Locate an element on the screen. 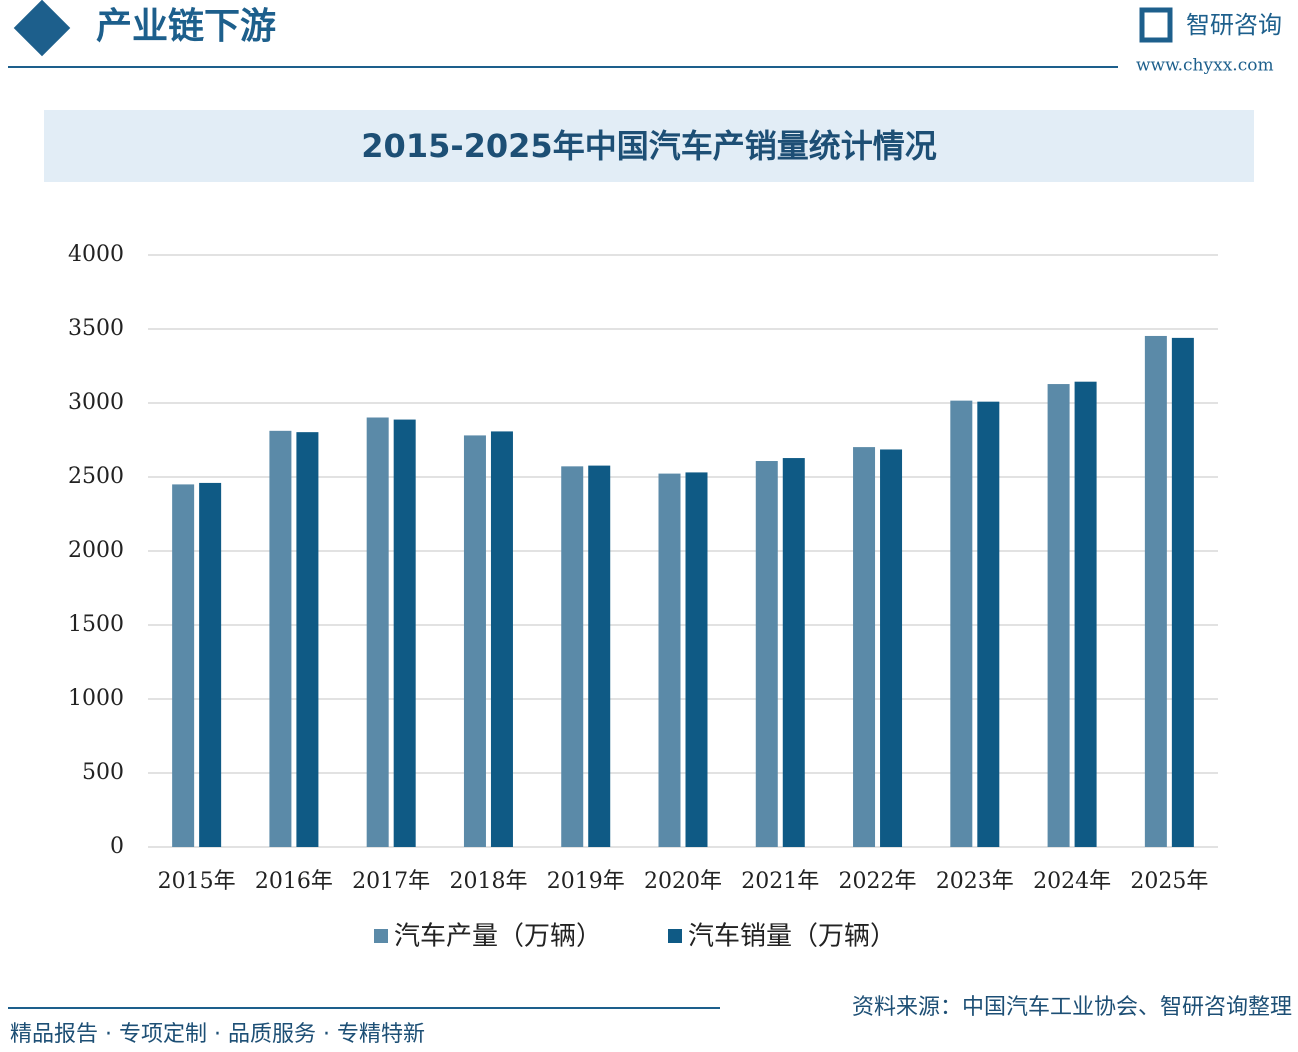 This screenshot has width=1298, height=1052. title-band is located at coordinates (649, 146).